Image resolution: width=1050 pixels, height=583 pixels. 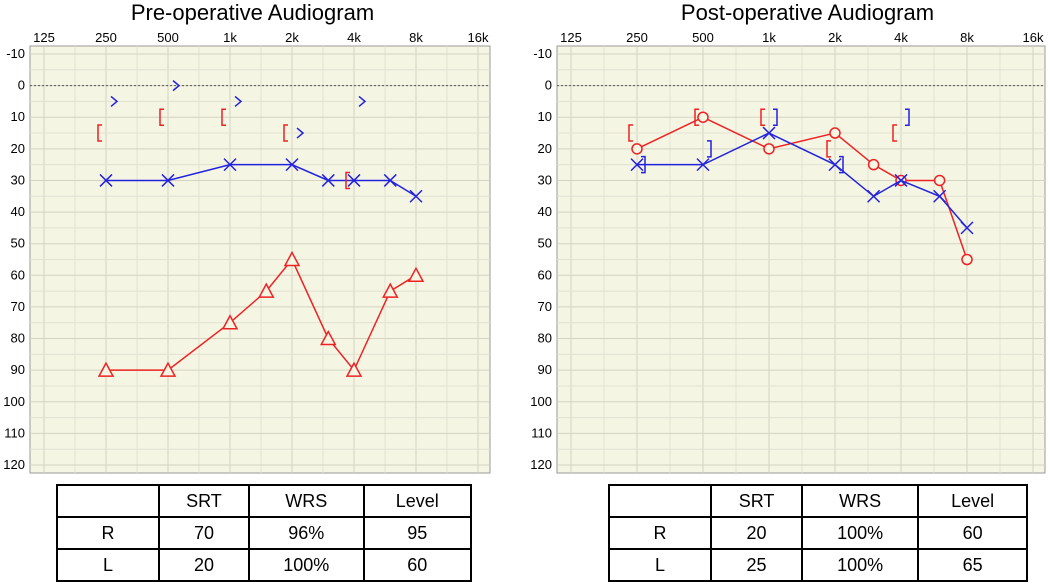 I want to click on series-group, so click(x=801, y=187).